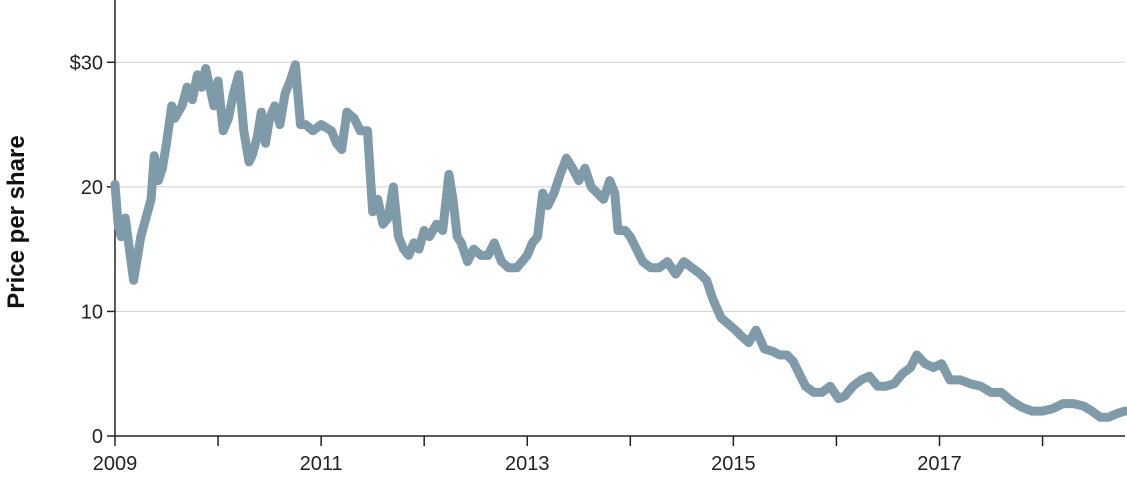  I want to click on x-tick-label: 2015, so click(733, 464).